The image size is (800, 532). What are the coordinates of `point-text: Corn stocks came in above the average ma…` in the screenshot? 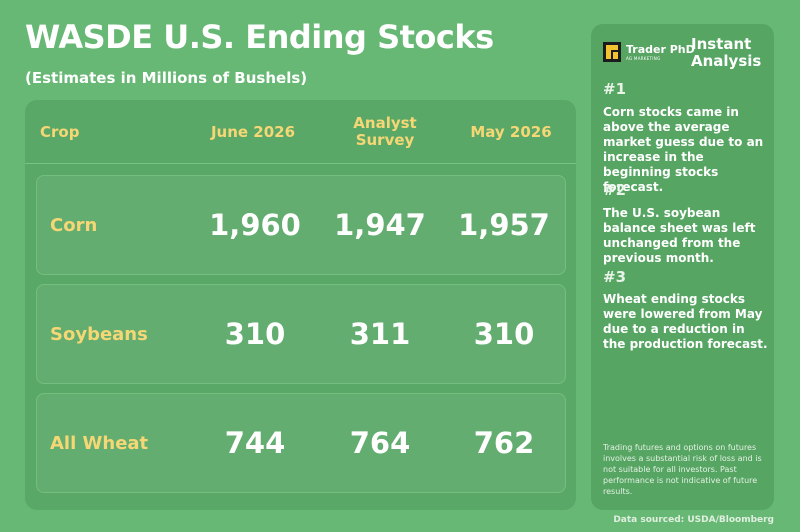 It's located at (683, 149).